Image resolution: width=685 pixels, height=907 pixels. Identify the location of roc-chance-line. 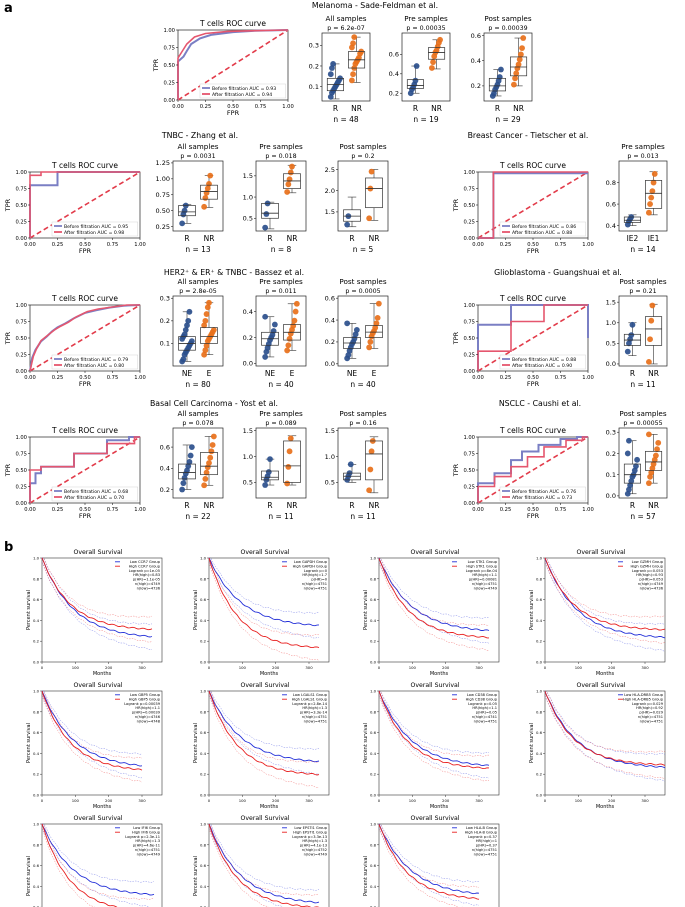
(233, 65).